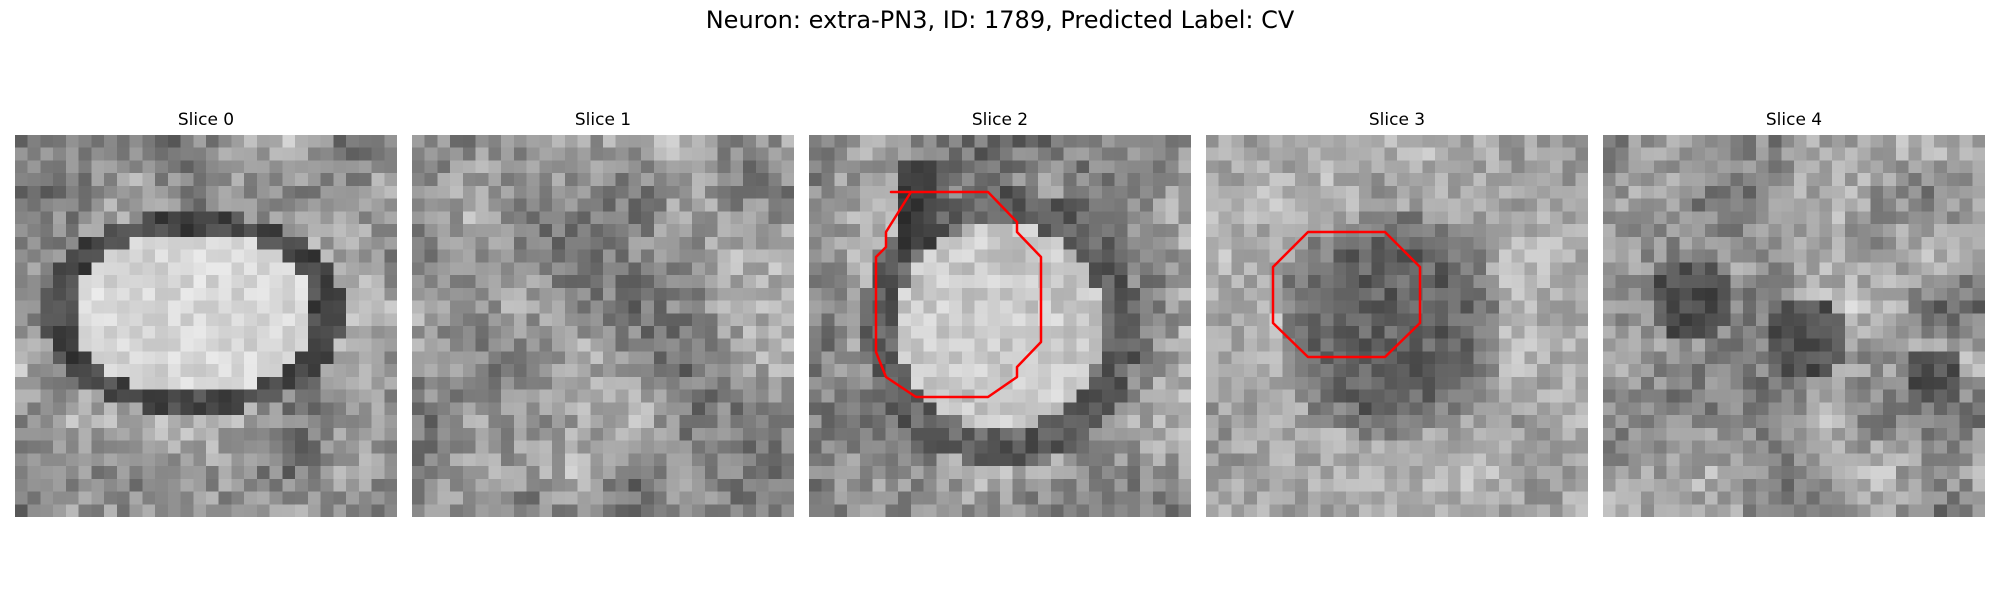 The height and width of the screenshot is (600, 2000). I want to click on slice-panel-2: Slice 2, so click(1000, 312).